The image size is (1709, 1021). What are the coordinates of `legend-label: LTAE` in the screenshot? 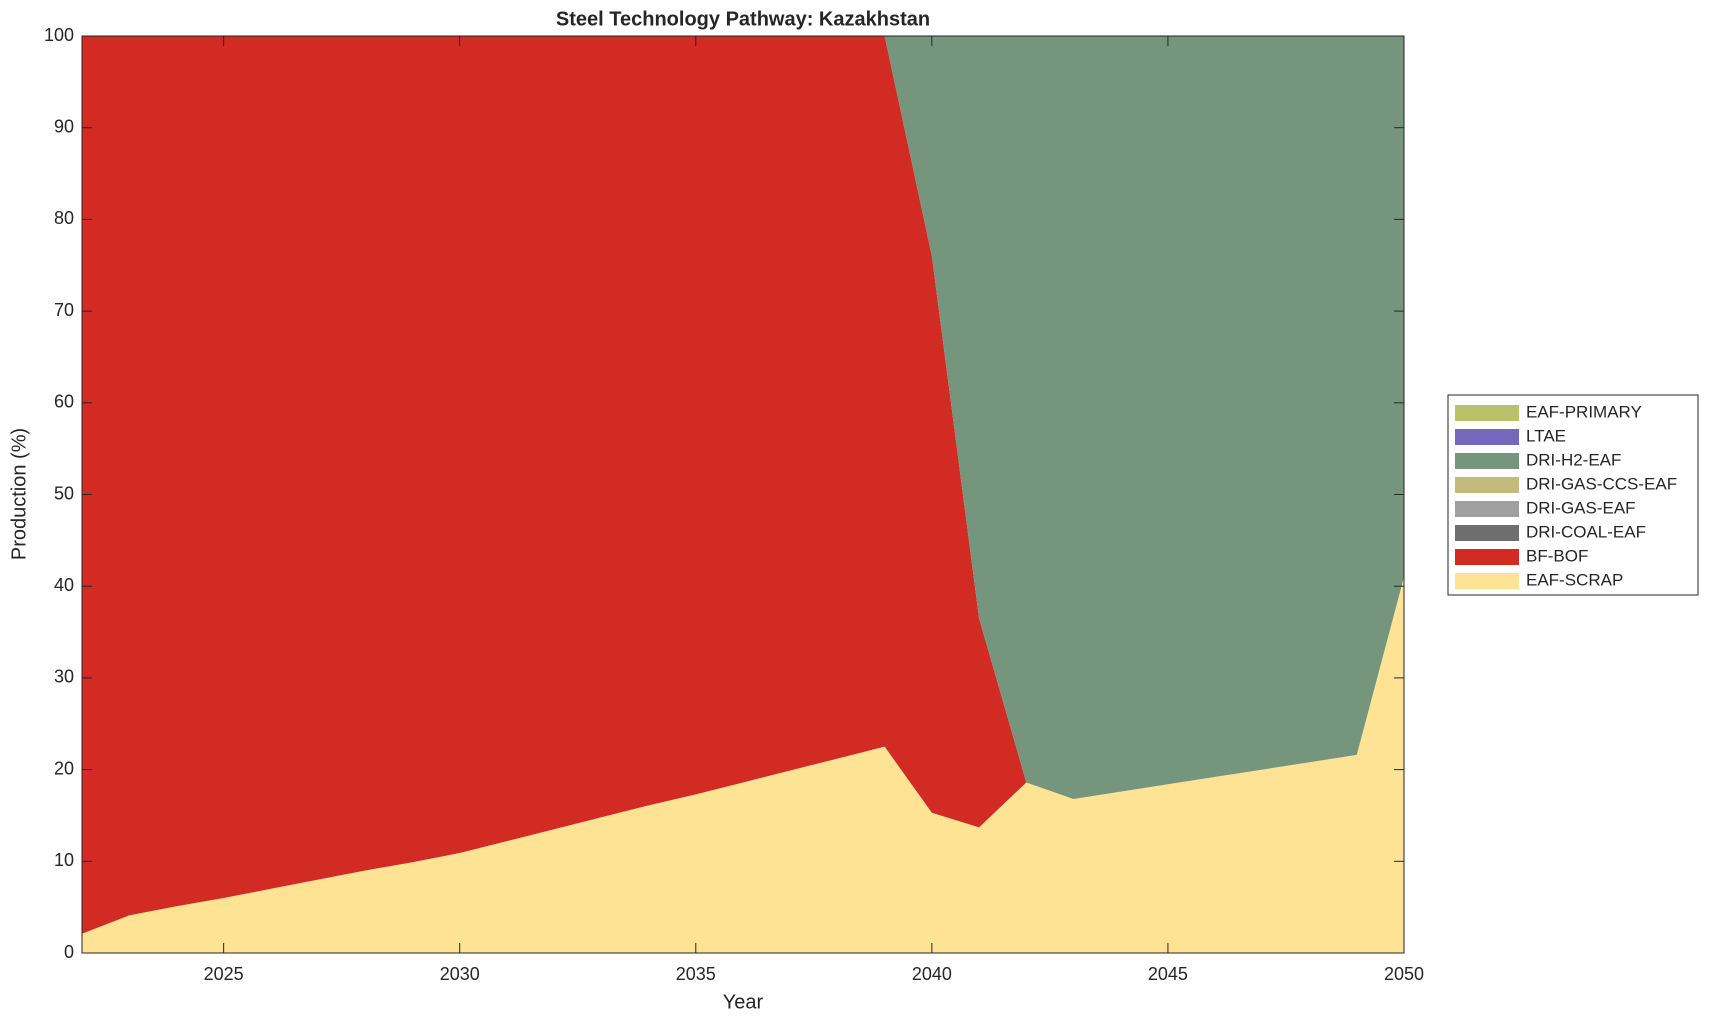 It's located at (1546, 435).